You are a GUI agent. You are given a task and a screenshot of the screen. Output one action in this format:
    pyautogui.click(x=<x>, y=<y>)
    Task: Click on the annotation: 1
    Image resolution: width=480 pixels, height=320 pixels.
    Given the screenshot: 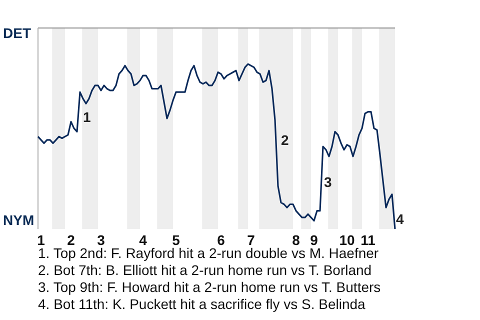 What is the action you would take?
    pyautogui.click(x=87, y=117)
    